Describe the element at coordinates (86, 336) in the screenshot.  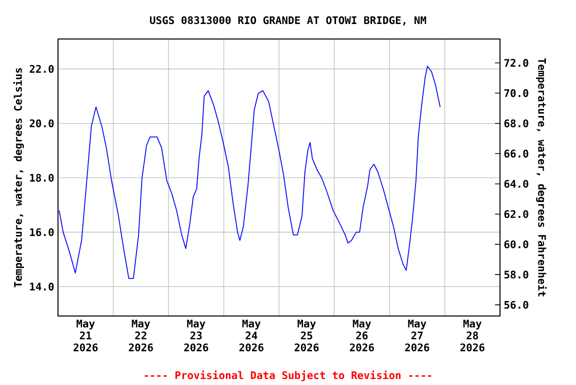
I see `x-tick-label: May 21 2026` at that location.